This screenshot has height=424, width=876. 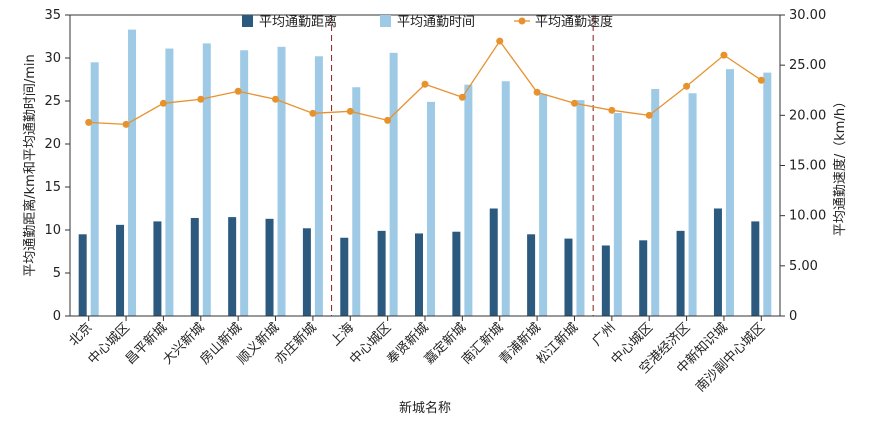 What do you see at coordinates (436, 22) in the screenshot?
I see `legend-label-time: 平均通勤时间` at bounding box center [436, 22].